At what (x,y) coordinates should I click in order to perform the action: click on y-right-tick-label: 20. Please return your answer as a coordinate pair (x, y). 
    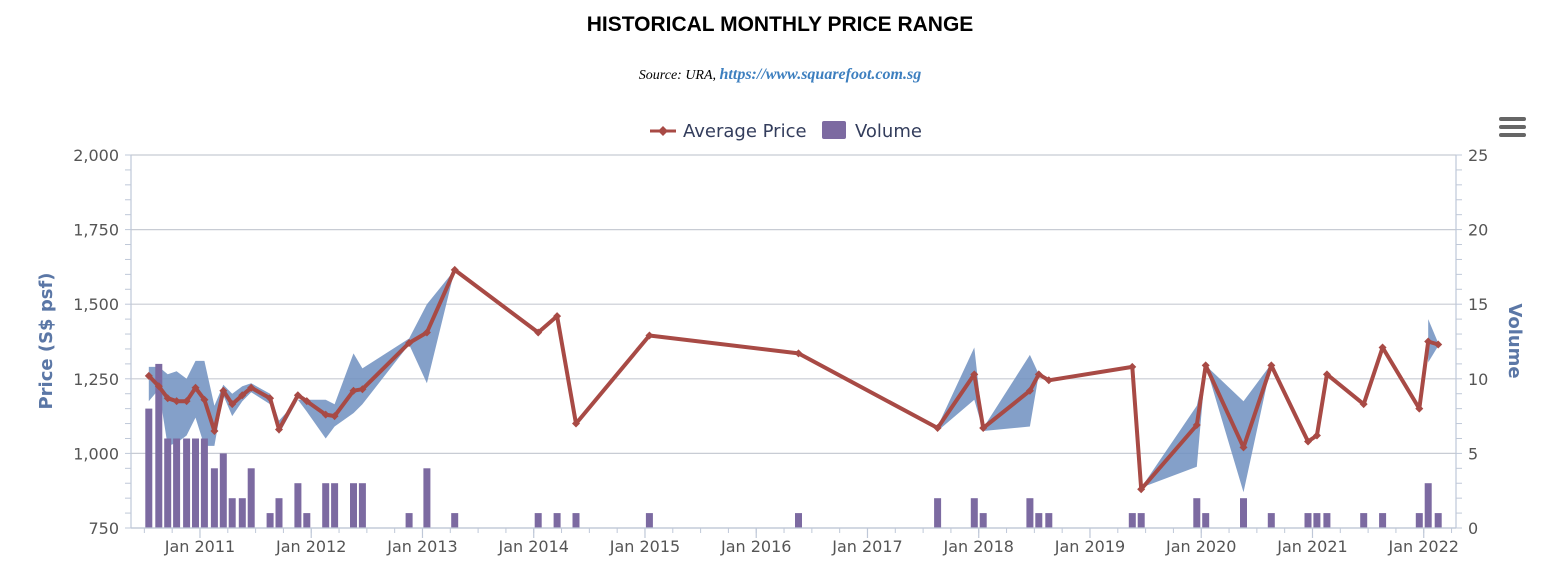
    Looking at the image, I should click on (1478, 230).